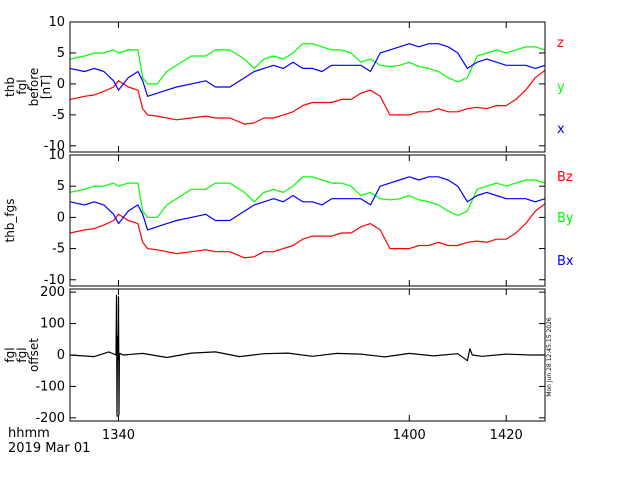 Image resolution: width=640 pixels, height=480 pixels. I want to click on legend-label-bz: Bz, so click(565, 177).